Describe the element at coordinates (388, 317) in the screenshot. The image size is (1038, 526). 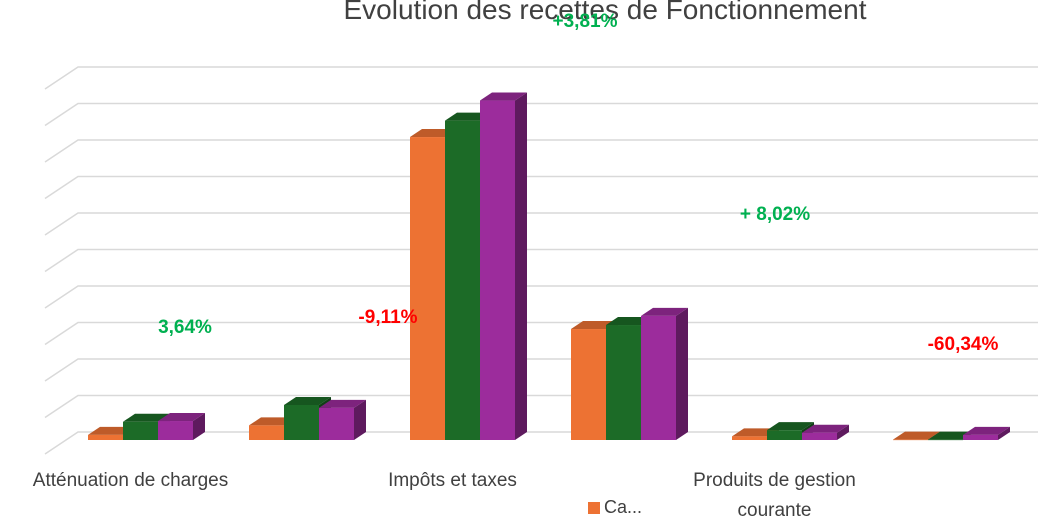
I see `annotation: -9,11%` at that location.